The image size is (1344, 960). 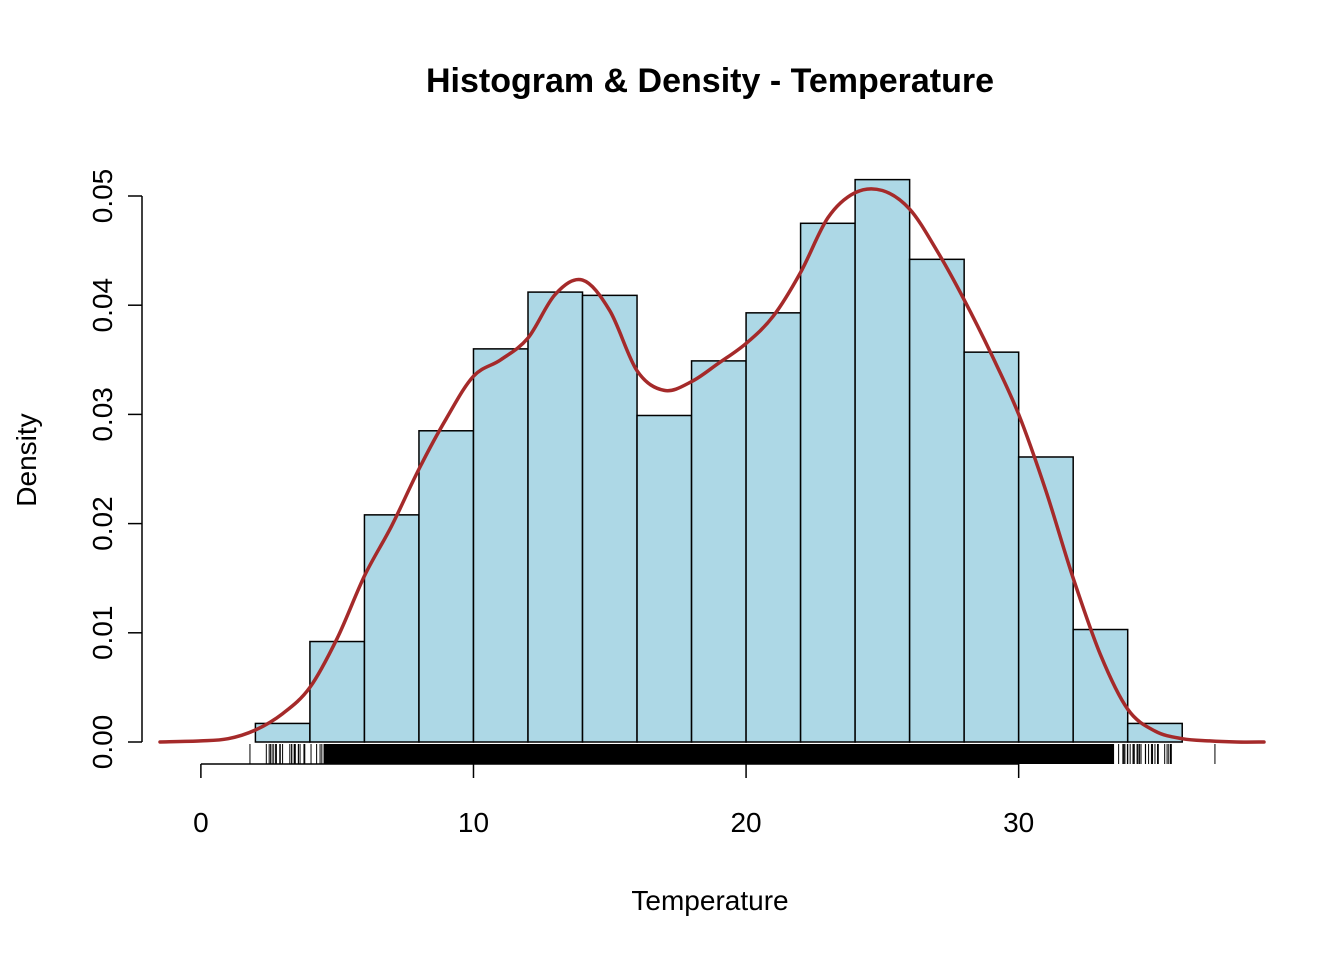 What do you see at coordinates (102, 196) in the screenshot?
I see `y-tick-label-5: 0.05` at bounding box center [102, 196].